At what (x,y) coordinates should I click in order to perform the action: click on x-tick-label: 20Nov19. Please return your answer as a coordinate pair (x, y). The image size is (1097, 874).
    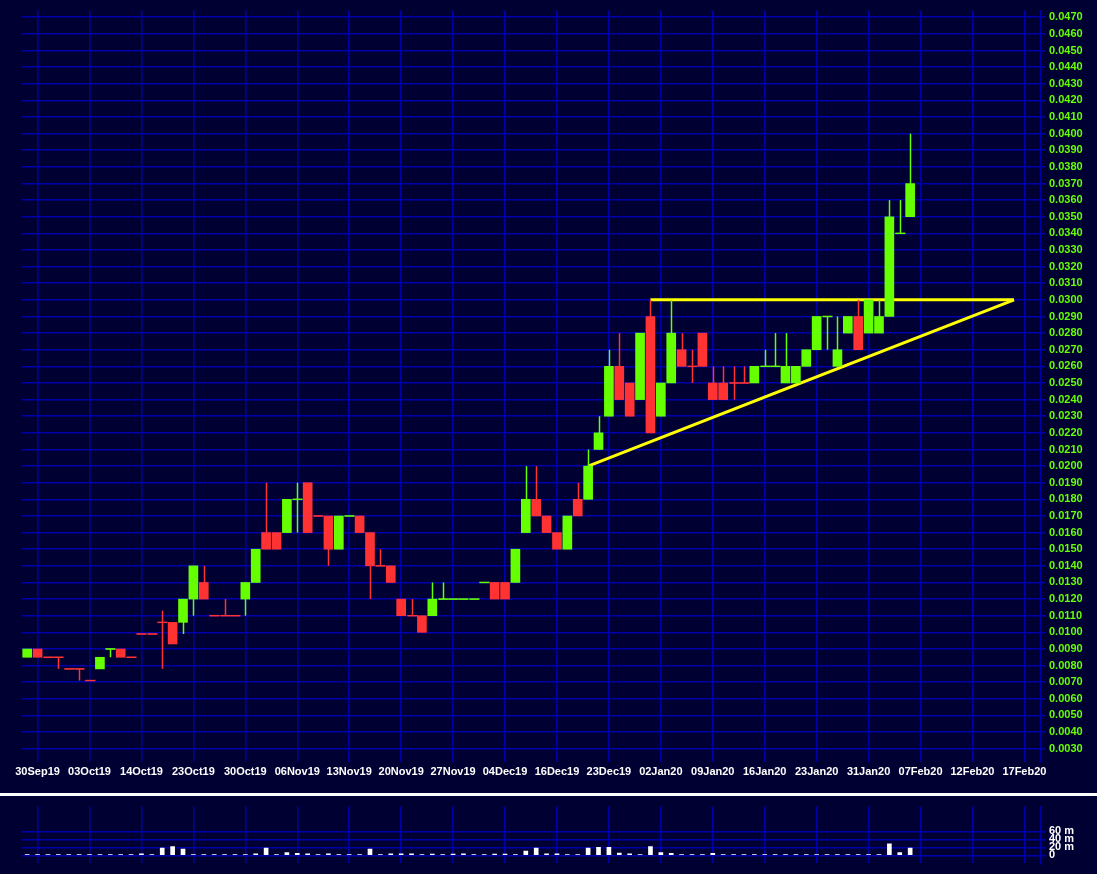
    Looking at the image, I should click on (401, 770).